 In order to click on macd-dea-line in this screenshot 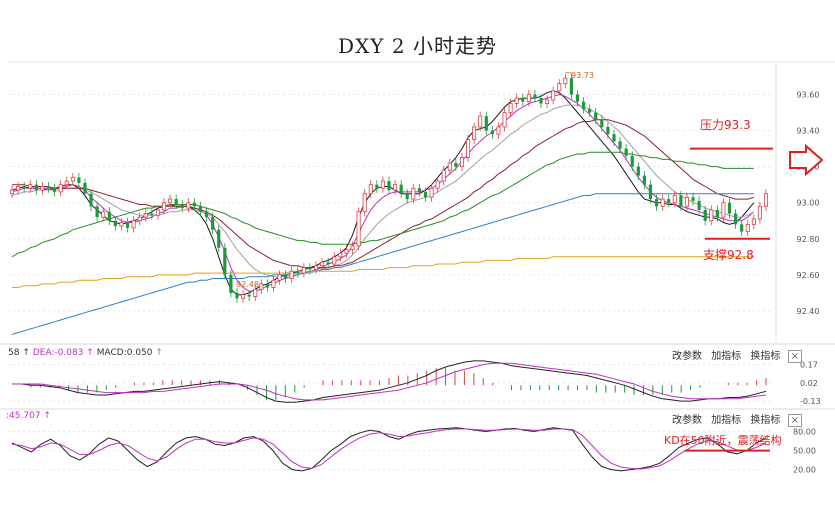, I will do `click(389, 381)`.